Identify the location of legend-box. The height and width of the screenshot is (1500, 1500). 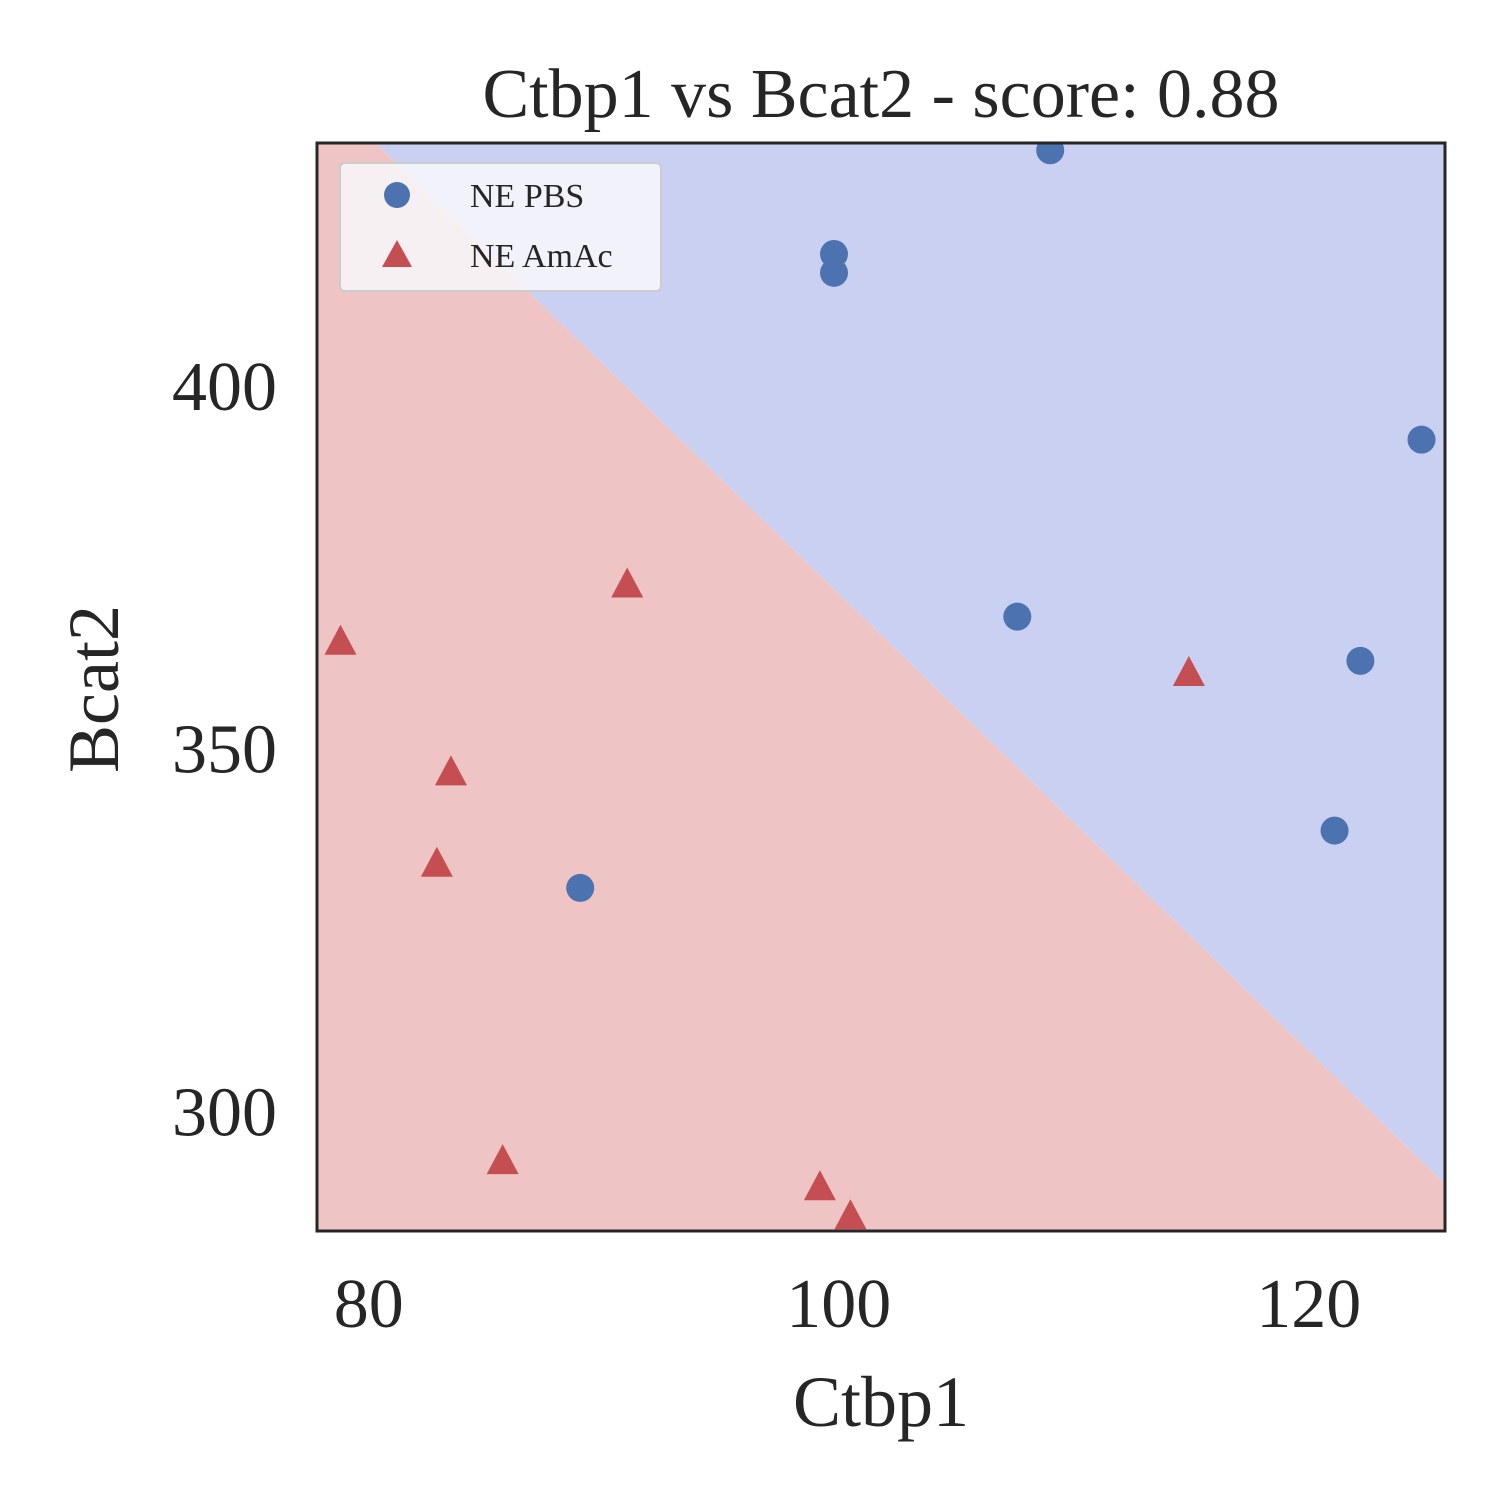
(500, 227).